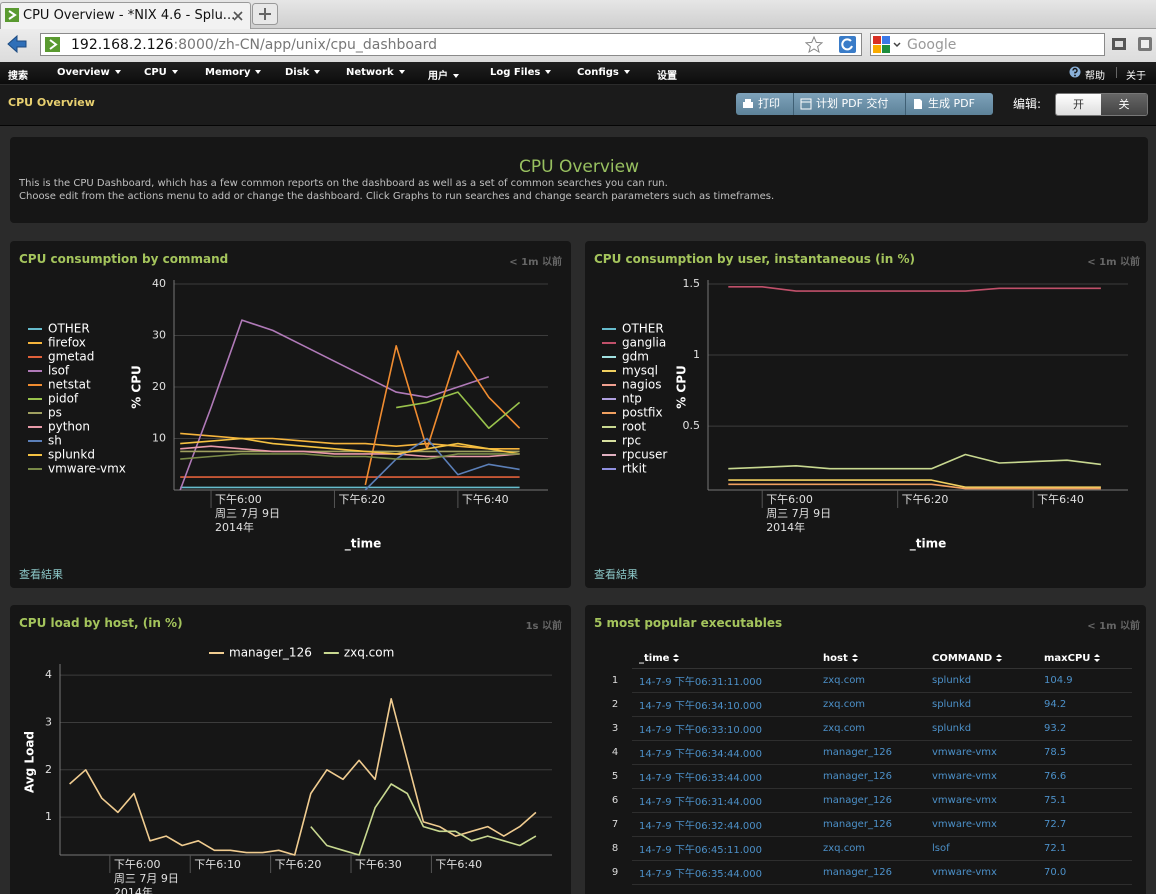  What do you see at coordinates (724, 848) in the screenshot?
I see `table-cell: 14-7-9 下午06:45:11.000` at bounding box center [724, 848].